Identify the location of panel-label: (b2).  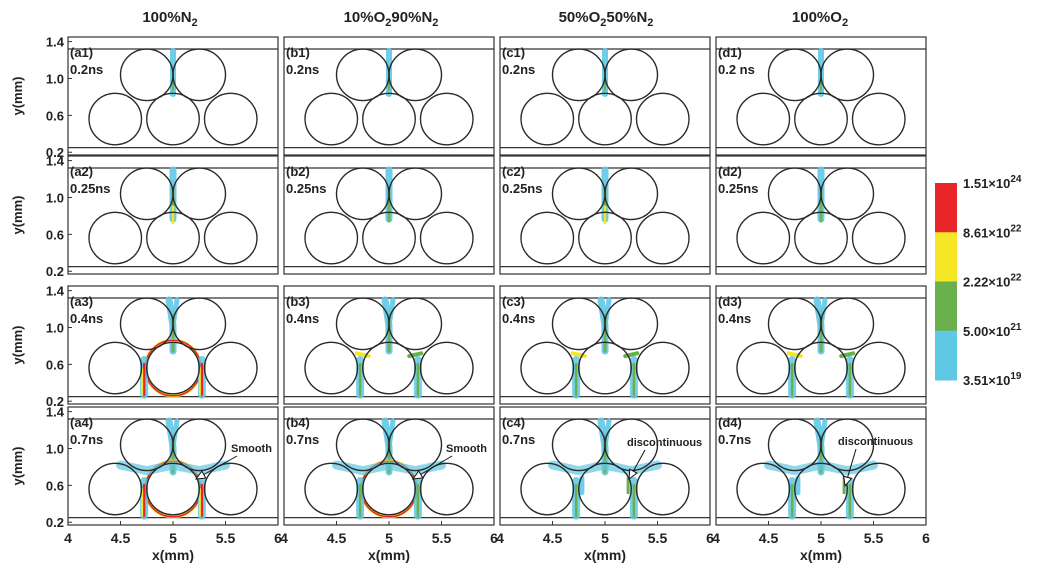
(298, 171).